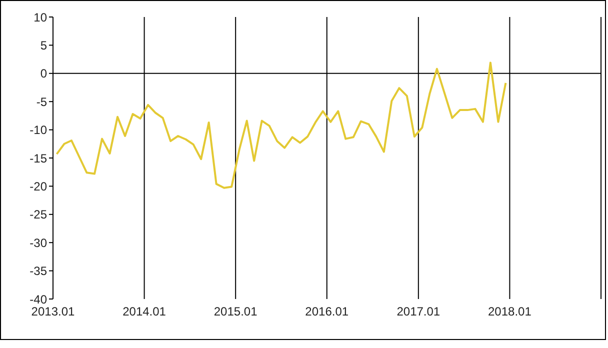 The width and height of the screenshot is (608, 348). What do you see at coordinates (39, 186) in the screenshot?
I see `y-tick-label: -20` at bounding box center [39, 186].